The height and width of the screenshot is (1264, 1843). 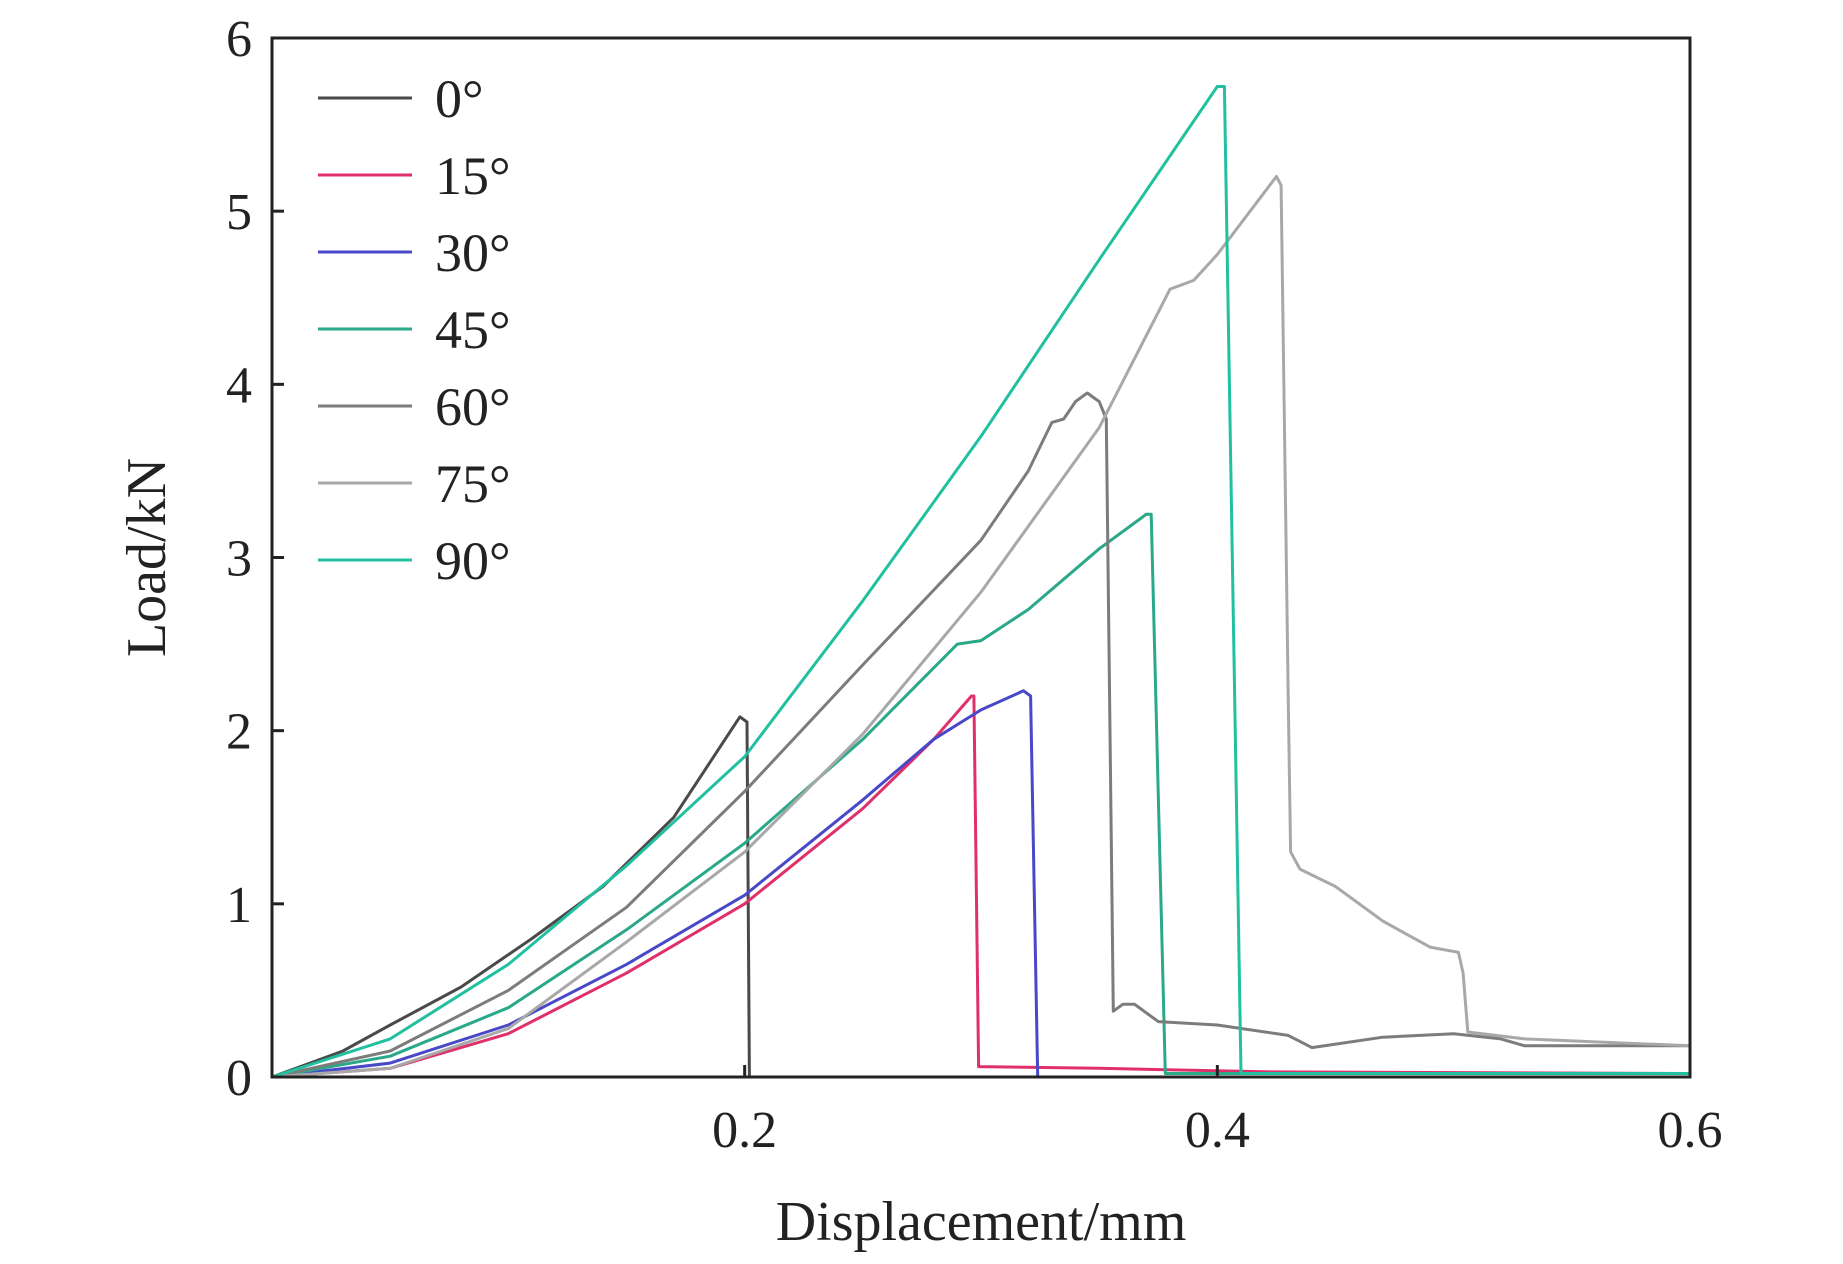 I want to click on legend-label: 75°, so click(x=473, y=484).